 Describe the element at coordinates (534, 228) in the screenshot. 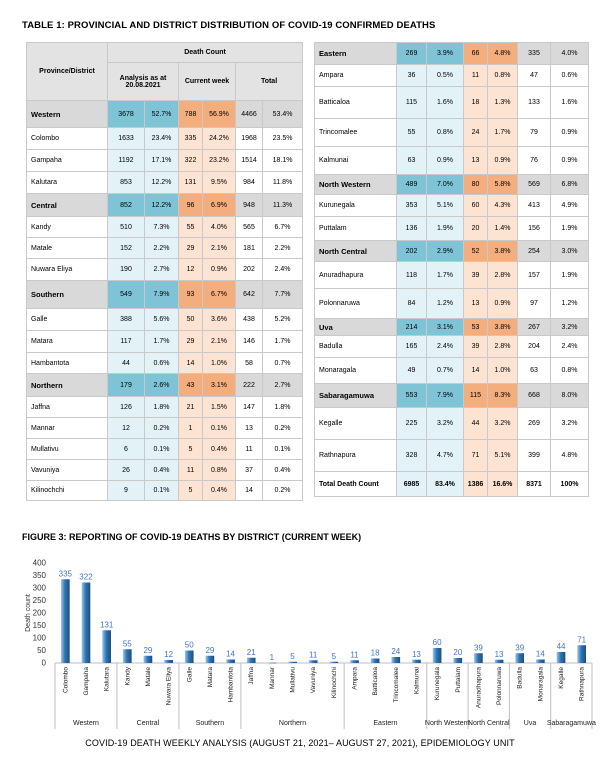

I see `cell-t: 156` at that location.